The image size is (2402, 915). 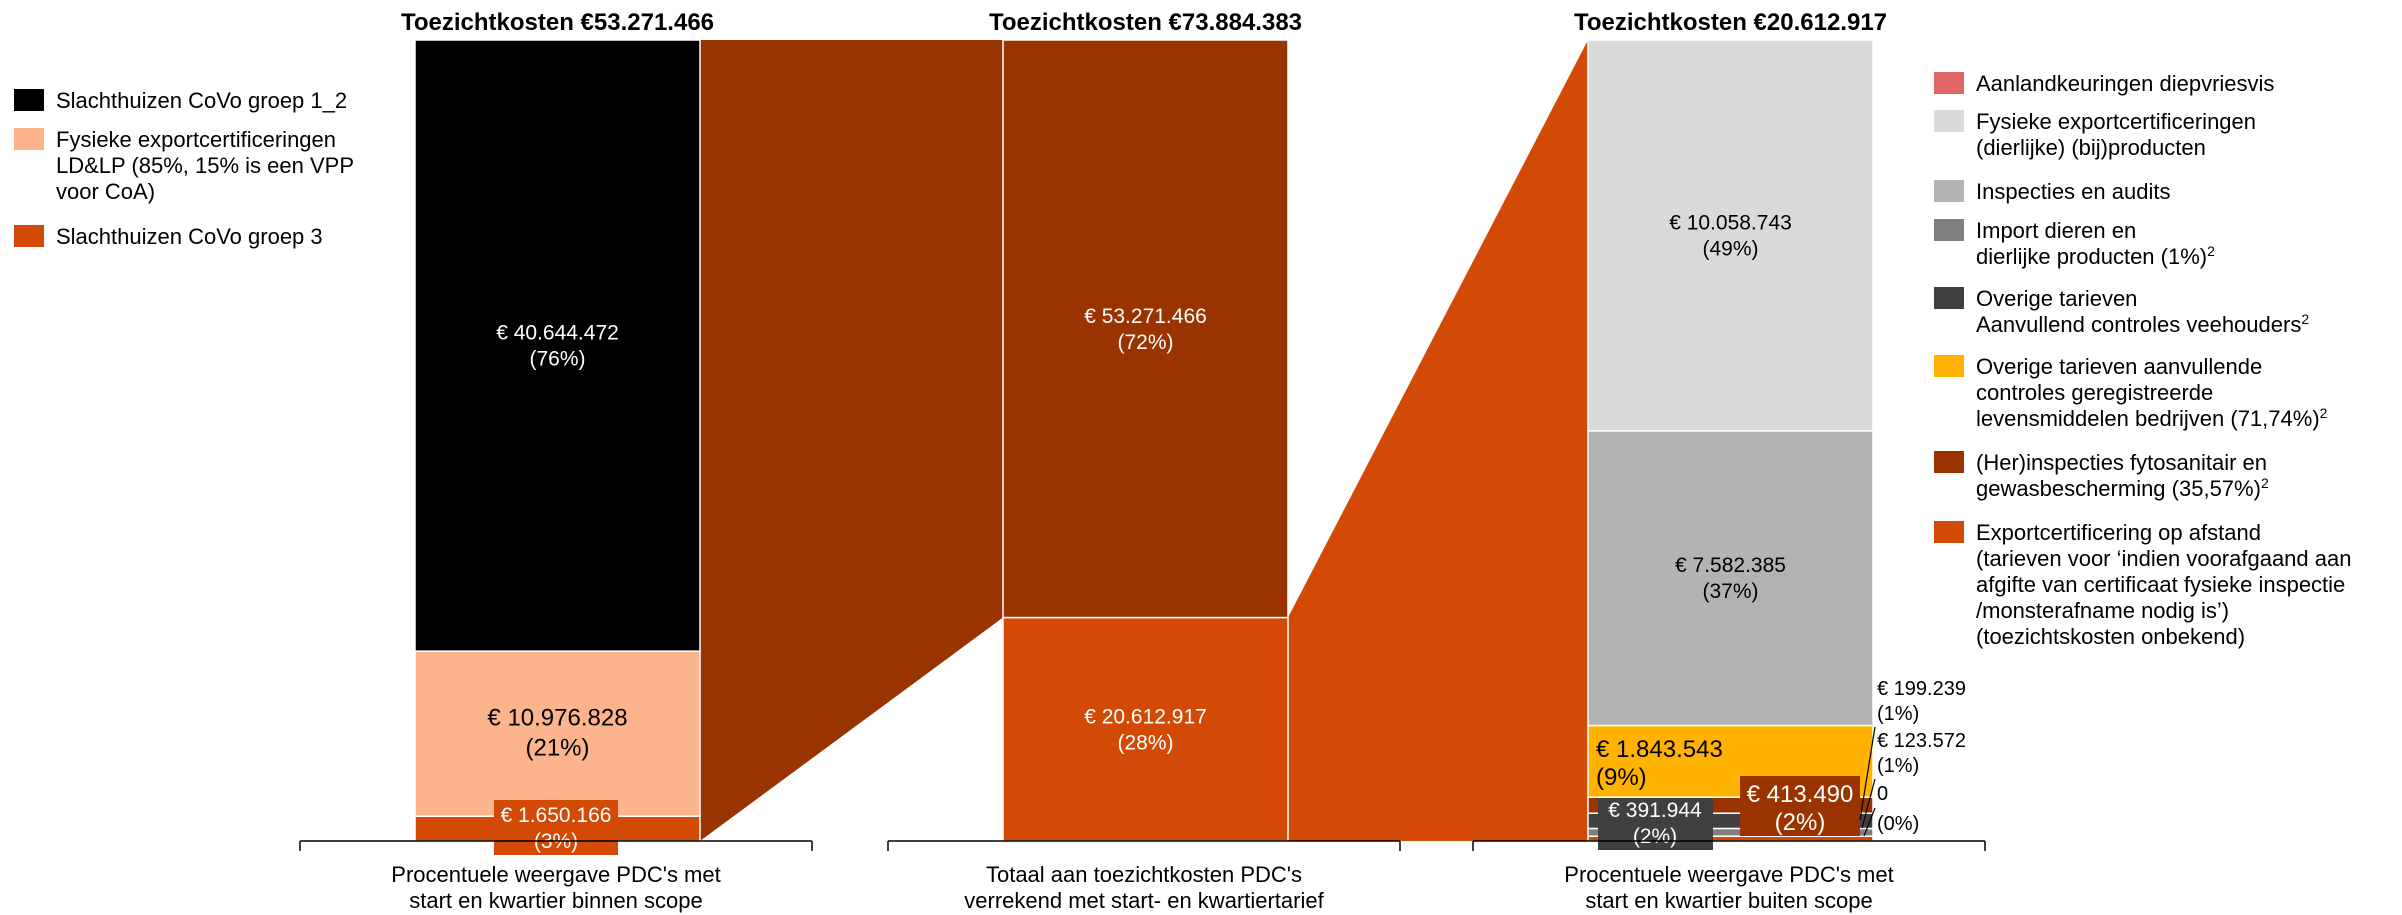 What do you see at coordinates (2152, 418) in the screenshot?
I see `legend-right-label-5-2: levensmiddelen bedrijven (71,74%)2` at bounding box center [2152, 418].